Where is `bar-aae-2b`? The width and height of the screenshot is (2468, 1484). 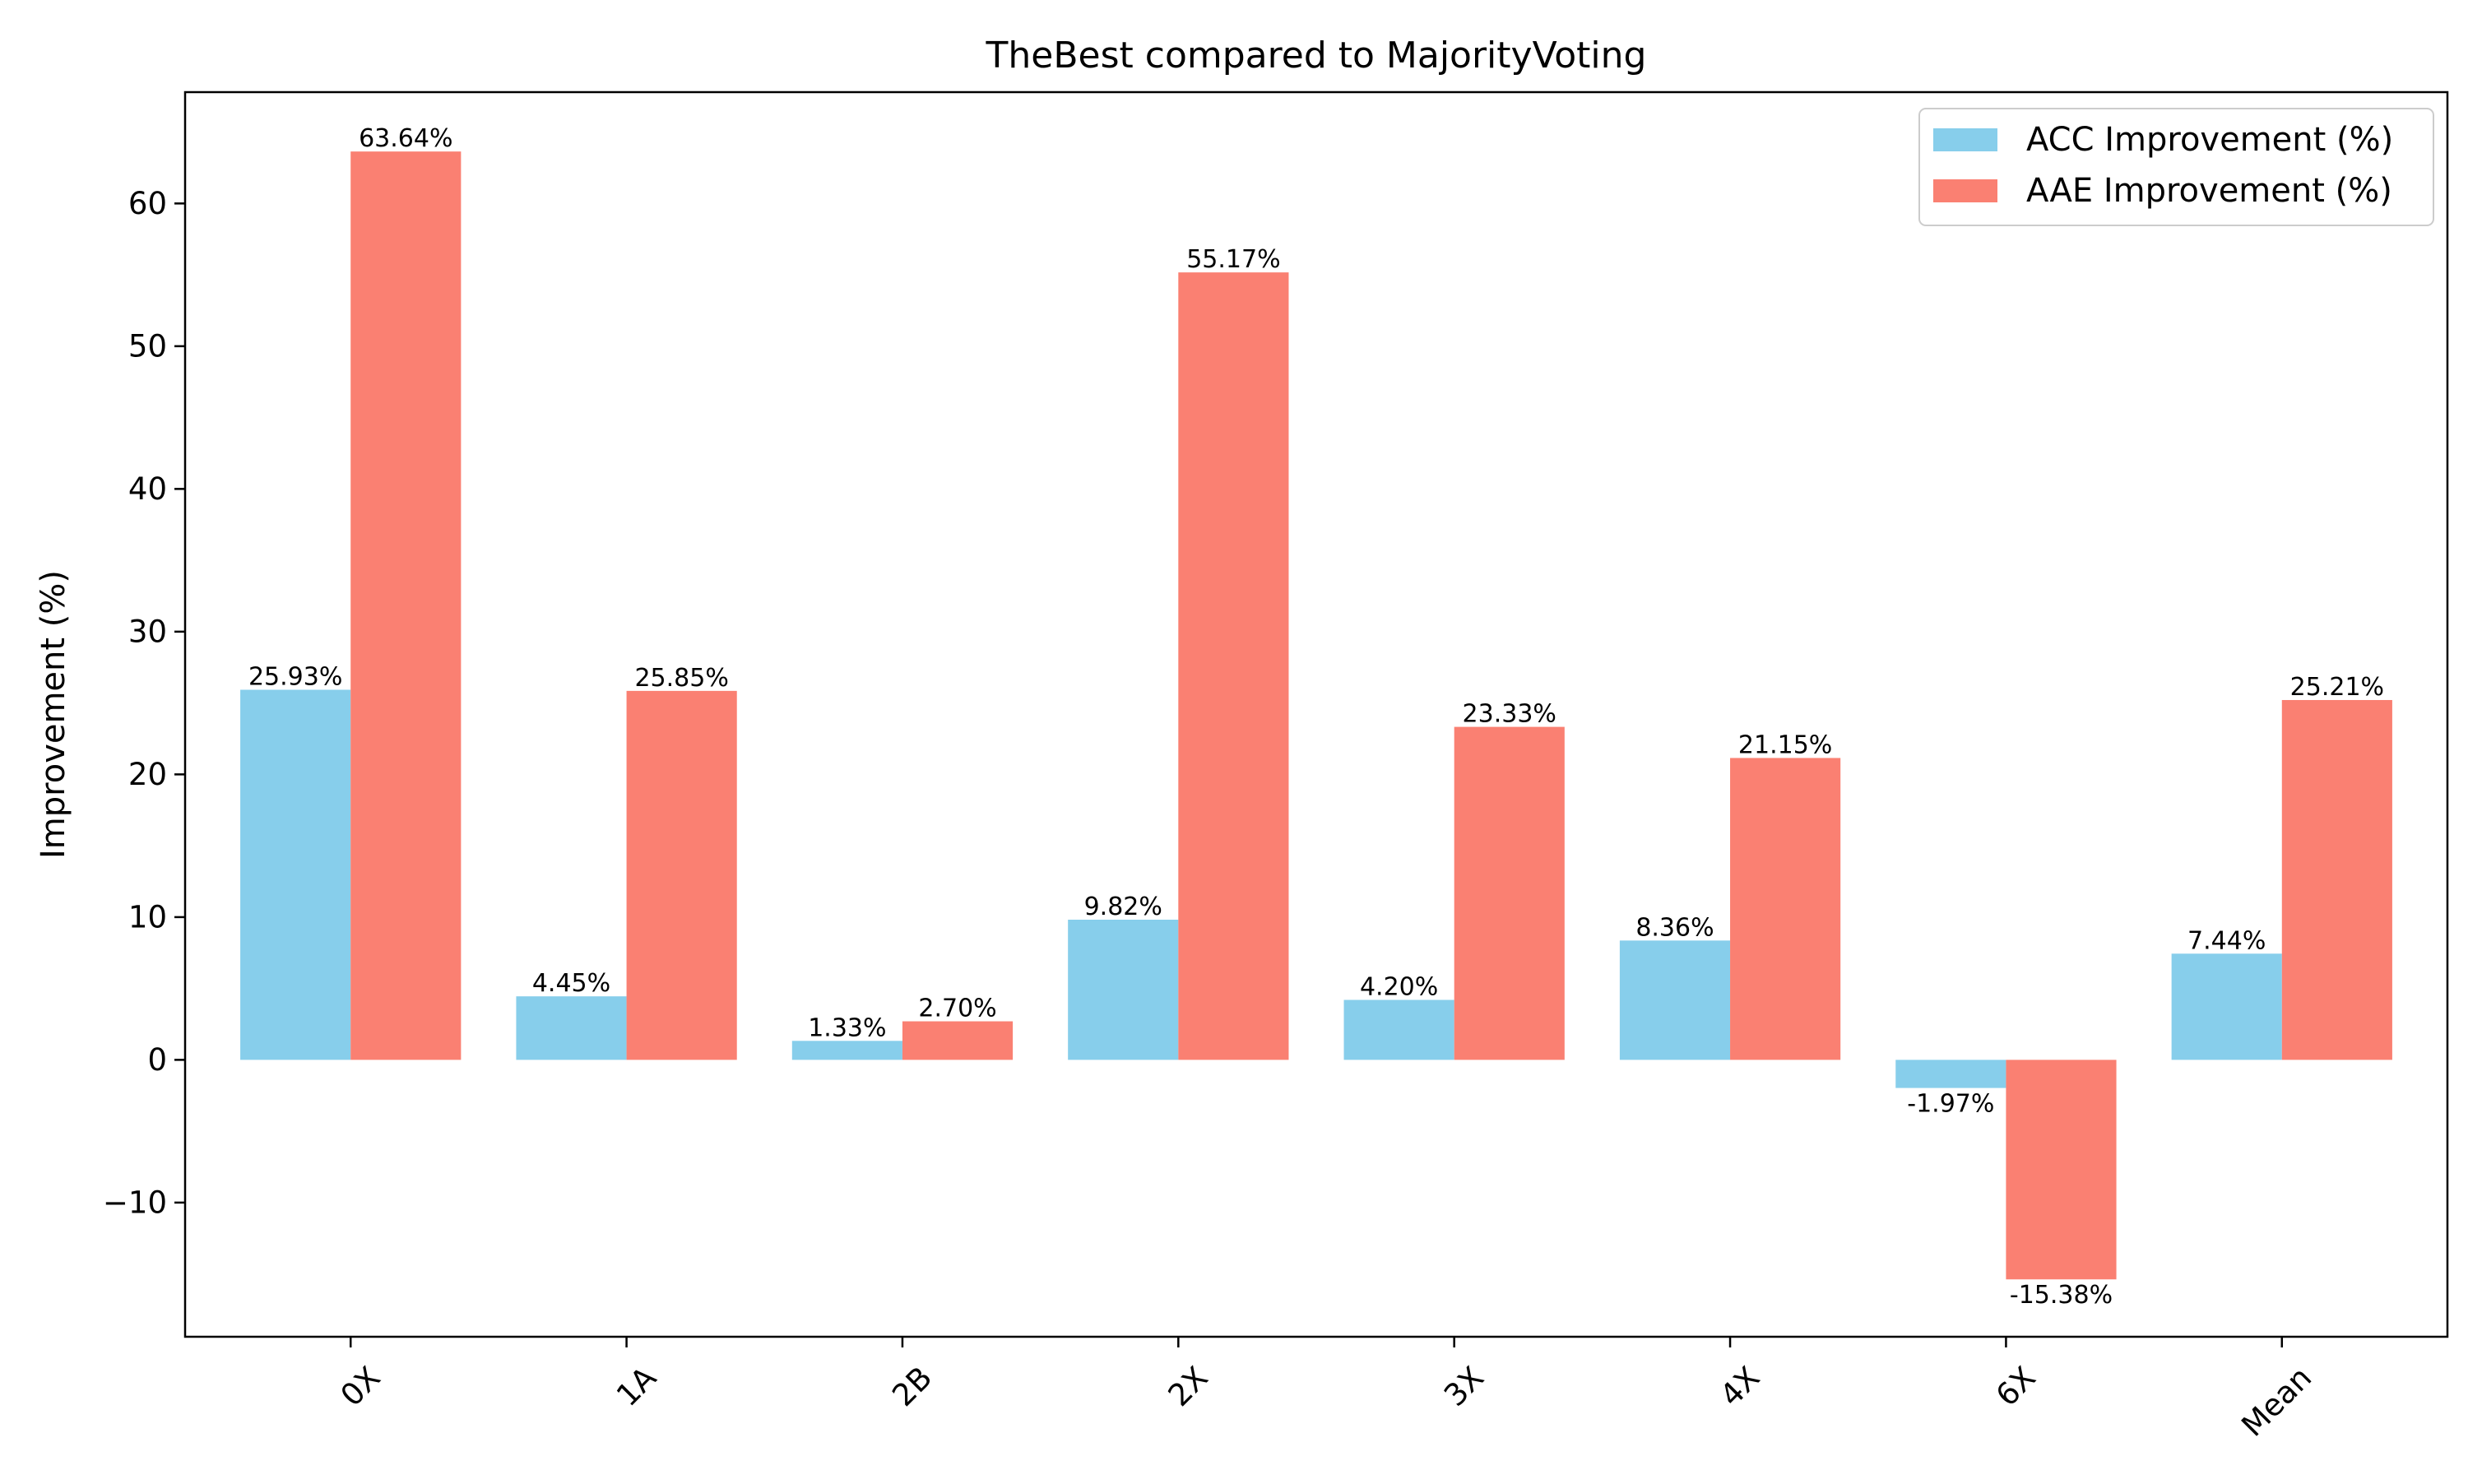
bar-aae-2b is located at coordinates (958, 1040).